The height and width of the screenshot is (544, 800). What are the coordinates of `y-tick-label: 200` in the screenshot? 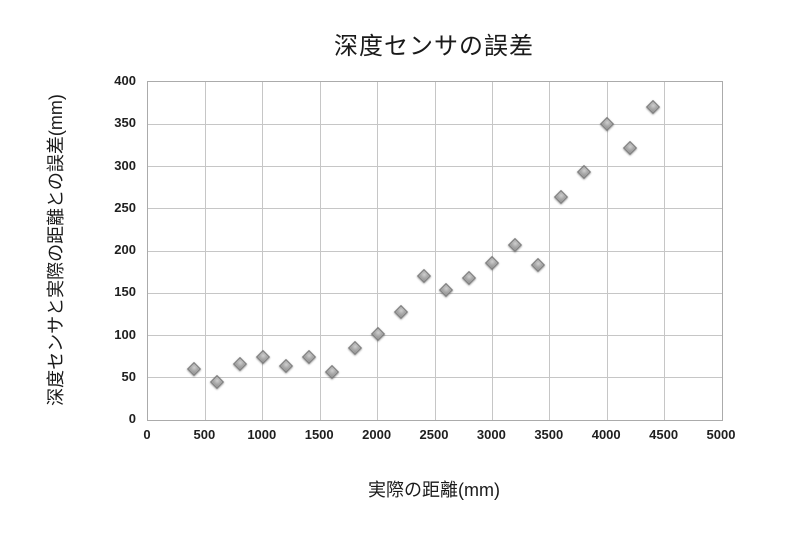 It's located at (125, 249).